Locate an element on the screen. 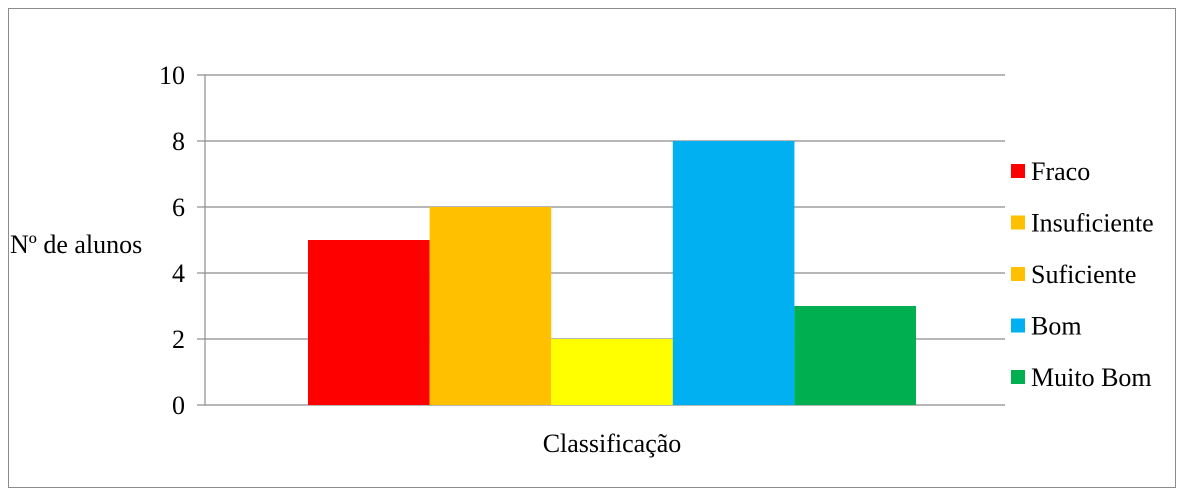 The image size is (1182, 488). bar-insuficiente is located at coordinates (490, 306).